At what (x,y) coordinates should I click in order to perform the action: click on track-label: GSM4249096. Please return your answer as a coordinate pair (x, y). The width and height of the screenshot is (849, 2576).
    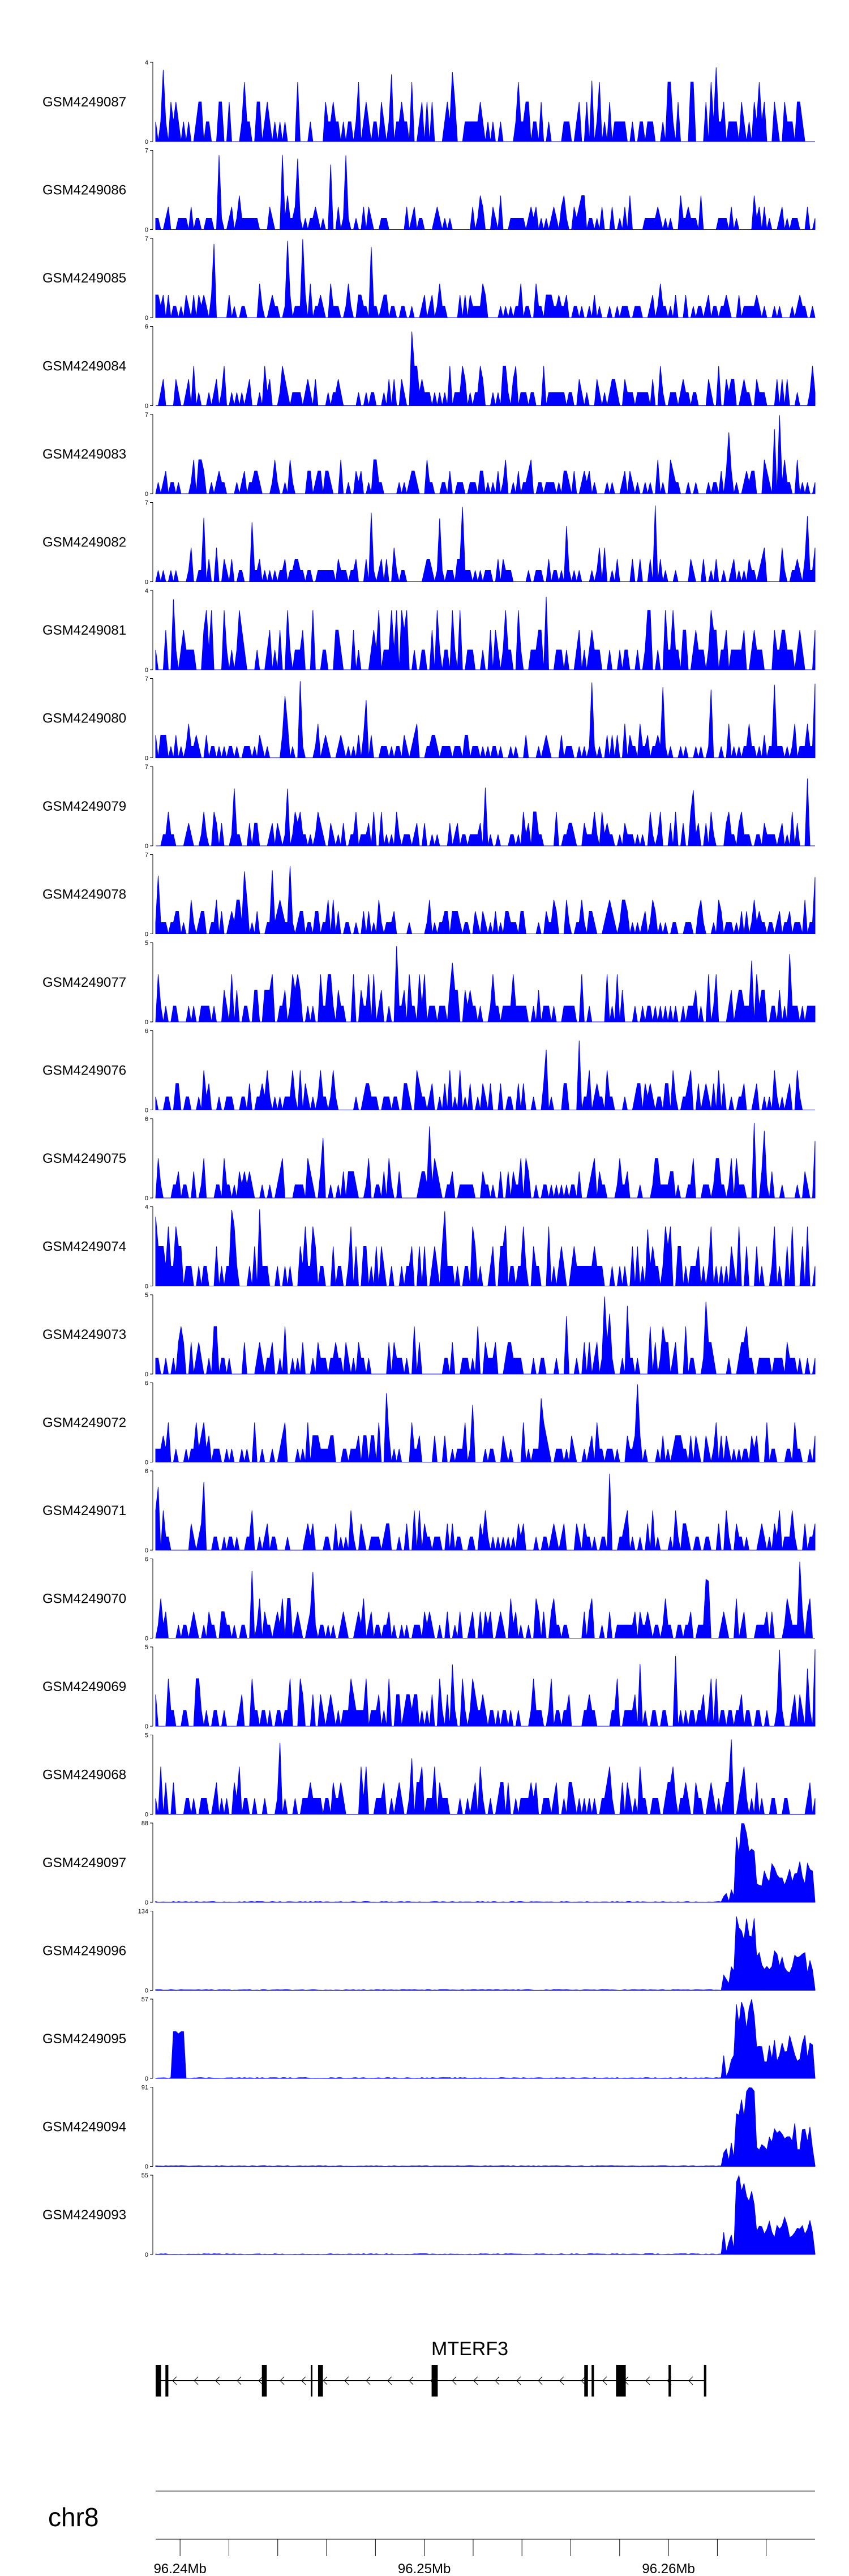
    Looking at the image, I should click on (84, 1951).